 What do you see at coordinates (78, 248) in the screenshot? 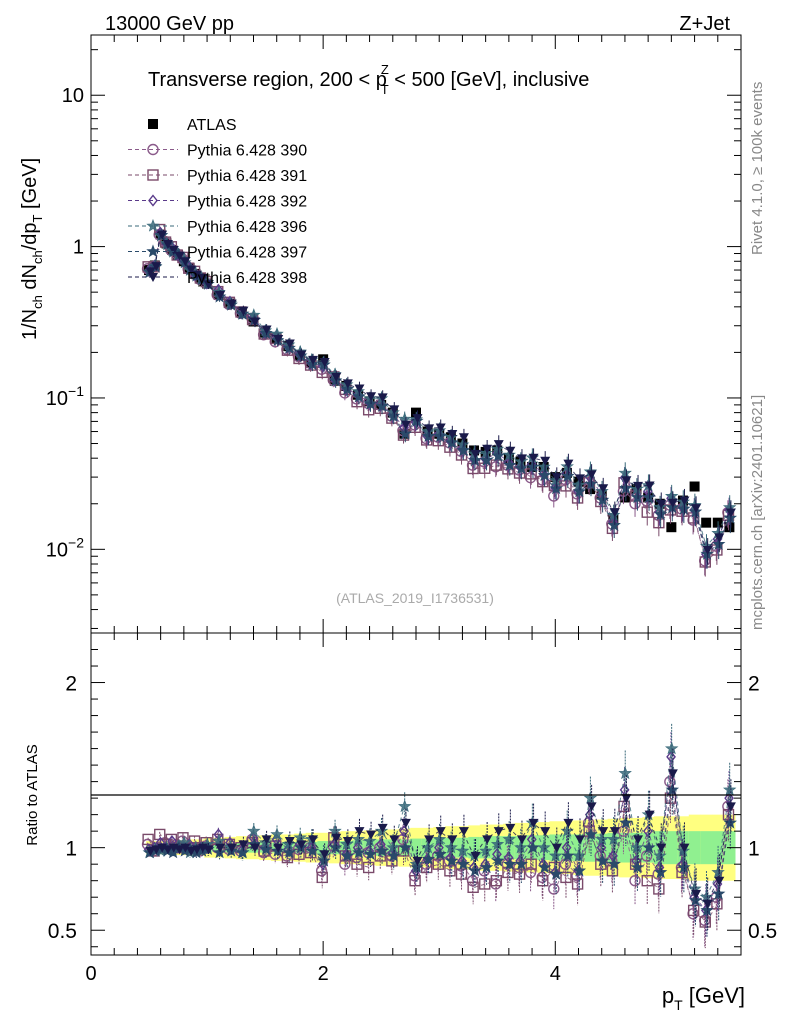
I see `main-y-tick-label: 1` at bounding box center [78, 248].